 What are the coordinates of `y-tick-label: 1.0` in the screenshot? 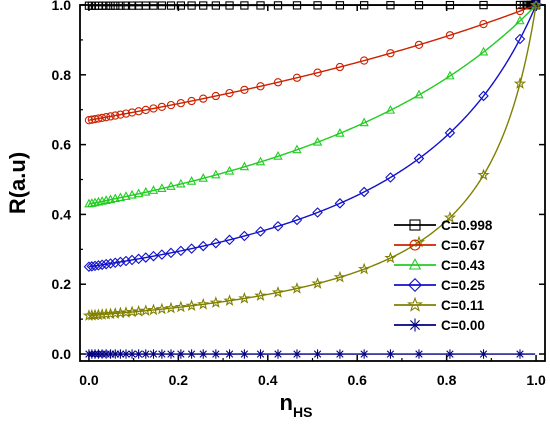 It's located at (62, 6).